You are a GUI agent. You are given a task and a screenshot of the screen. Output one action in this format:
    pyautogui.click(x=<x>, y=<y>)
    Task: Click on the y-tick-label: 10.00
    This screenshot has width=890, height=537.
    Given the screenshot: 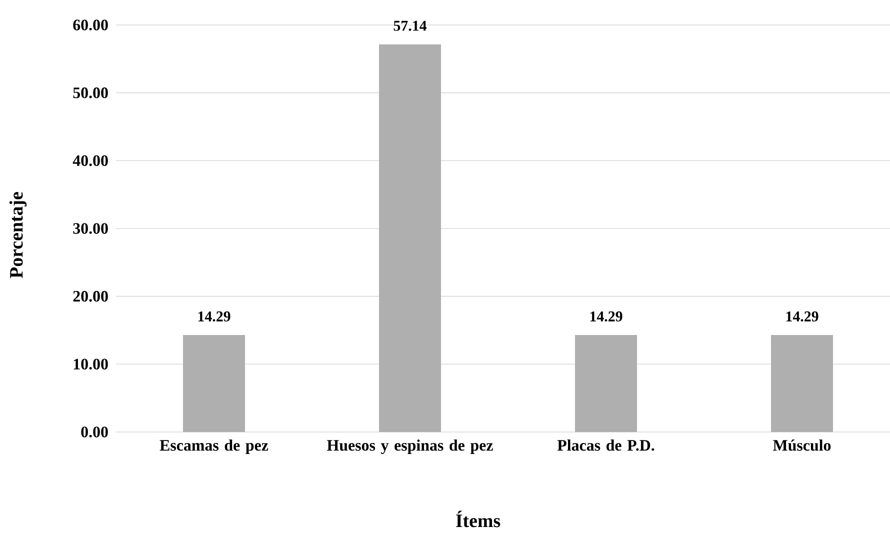 What is the action you would take?
    pyautogui.click(x=91, y=364)
    